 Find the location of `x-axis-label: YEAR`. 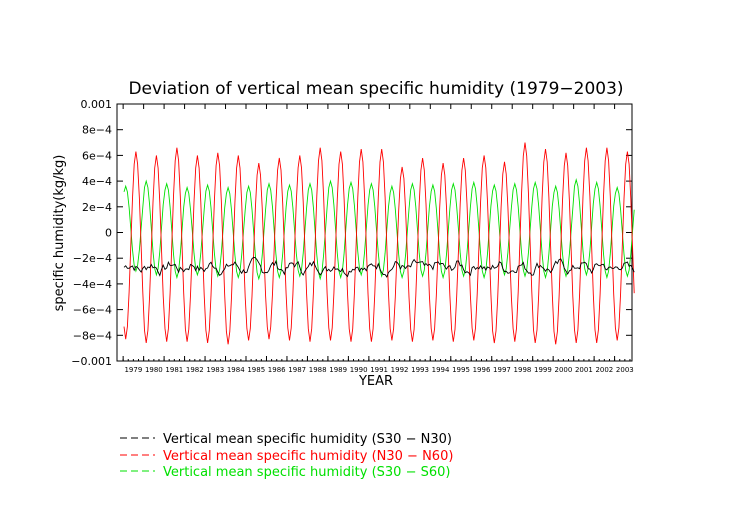

x-axis-label: YEAR is located at coordinates (375, 381).